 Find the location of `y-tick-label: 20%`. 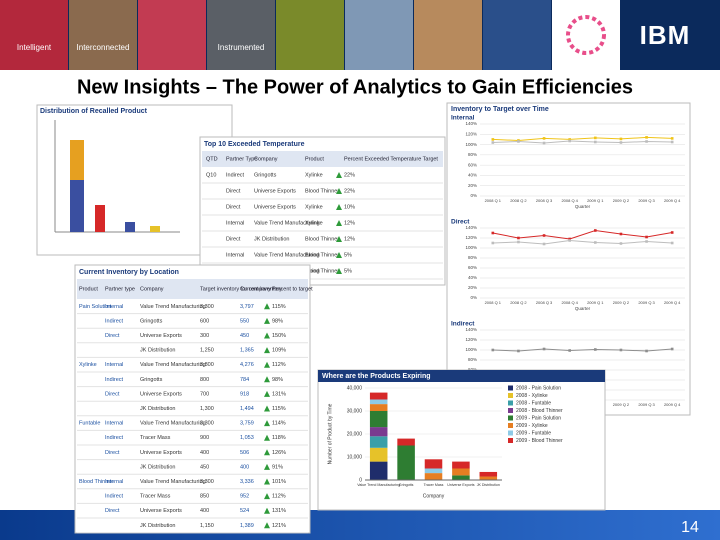

y-tick-label: 20% is located at coordinates (472, 185).